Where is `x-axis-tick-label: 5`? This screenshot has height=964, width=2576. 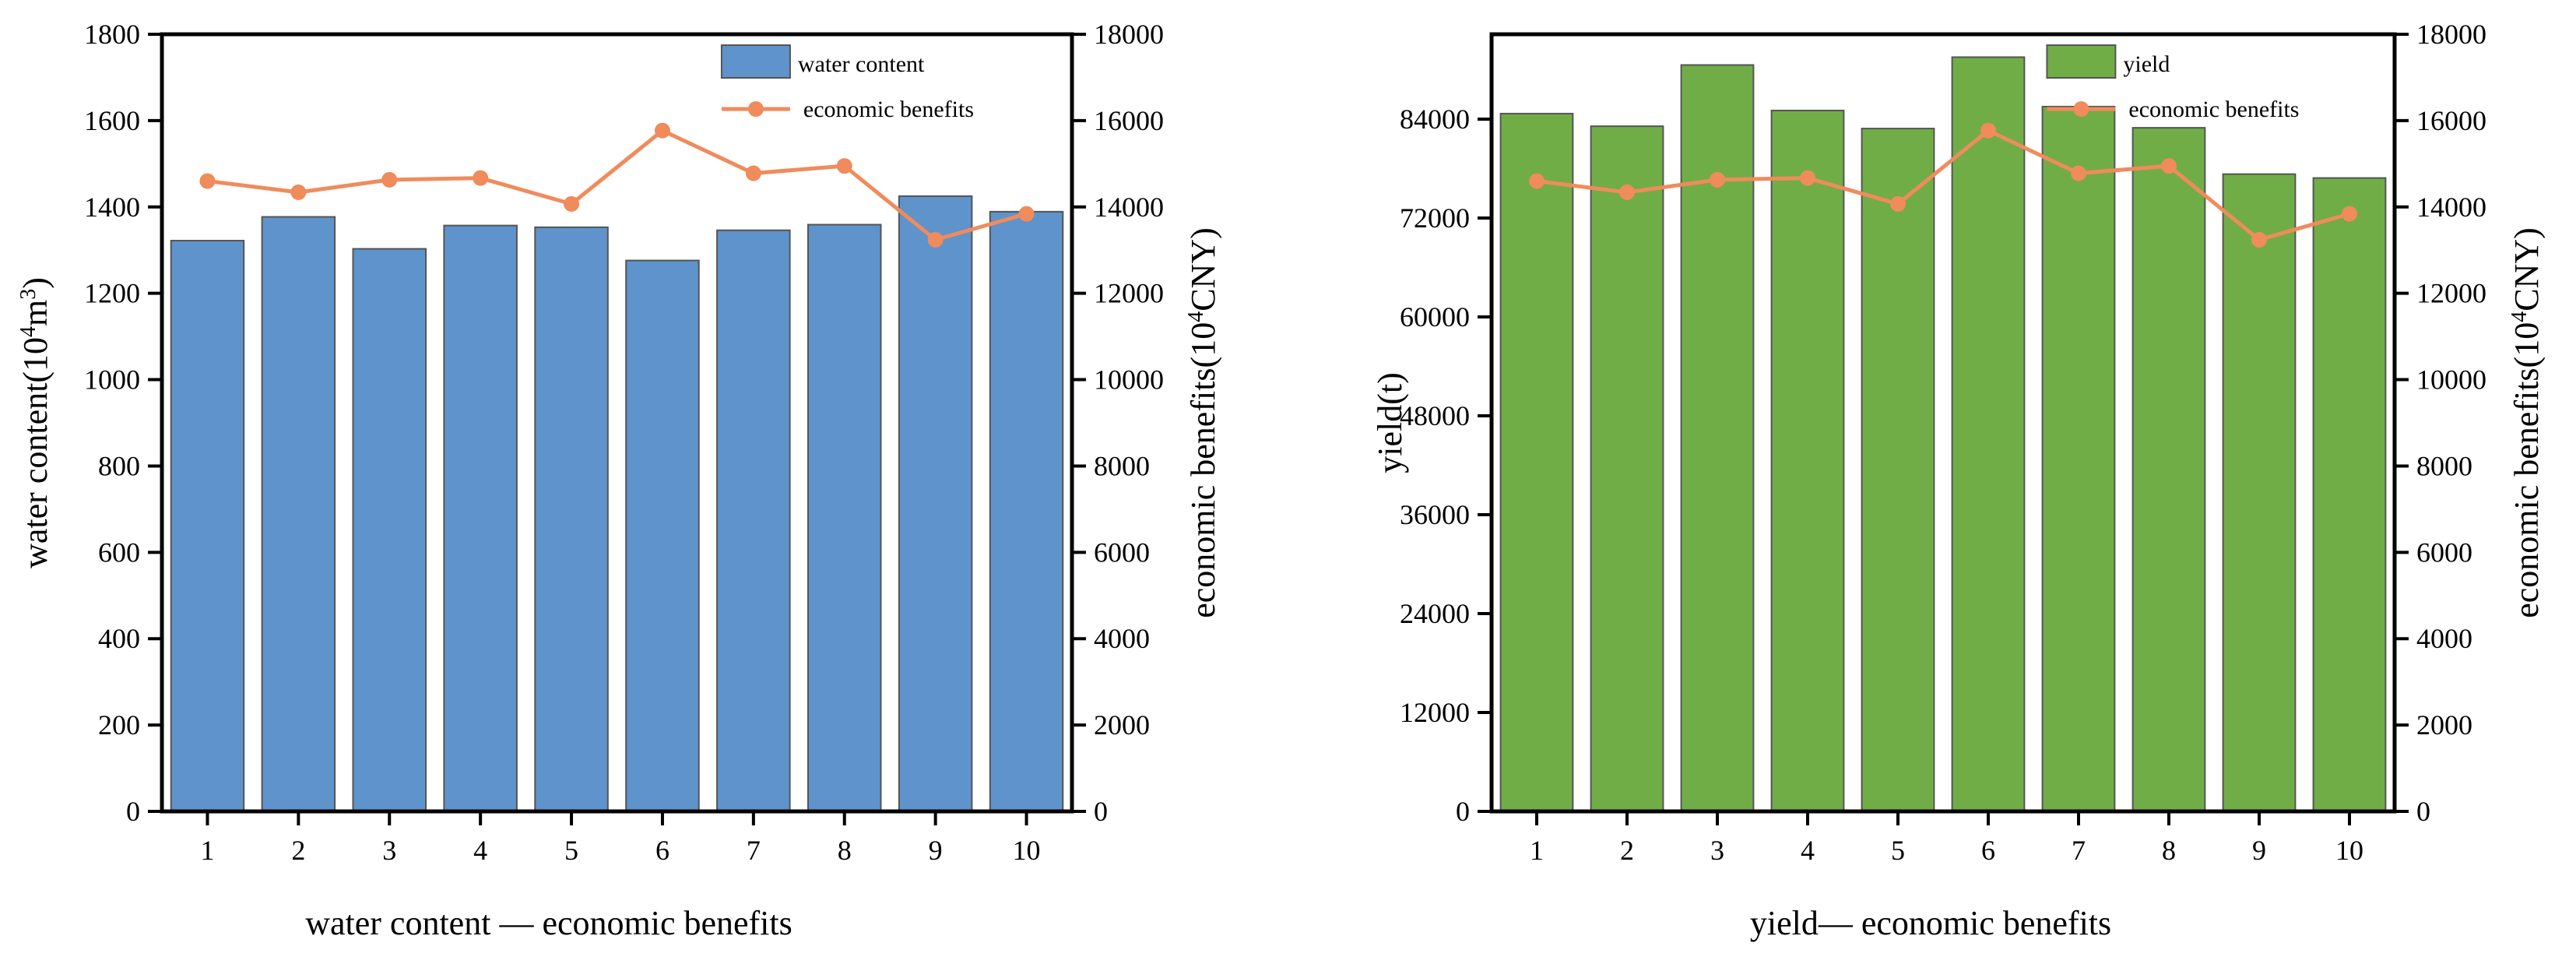
x-axis-tick-label: 5 is located at coordinates (1898, 851).